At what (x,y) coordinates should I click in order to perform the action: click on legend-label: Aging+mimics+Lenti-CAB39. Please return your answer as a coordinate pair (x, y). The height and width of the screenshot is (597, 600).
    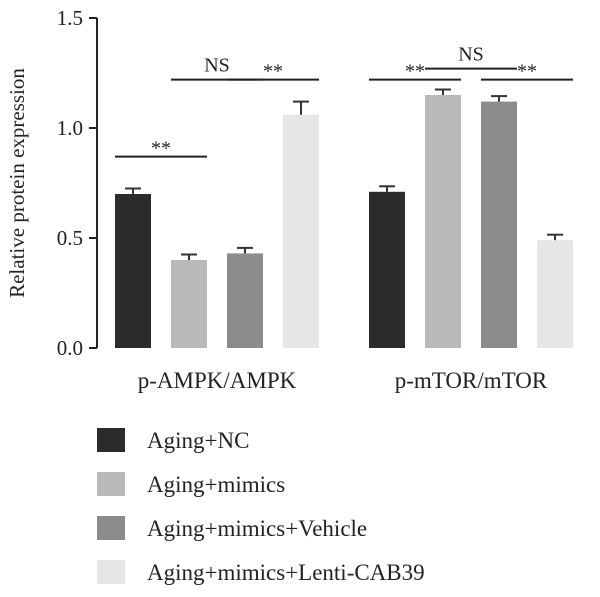
    Looking at the image, I should click on (286, 572).